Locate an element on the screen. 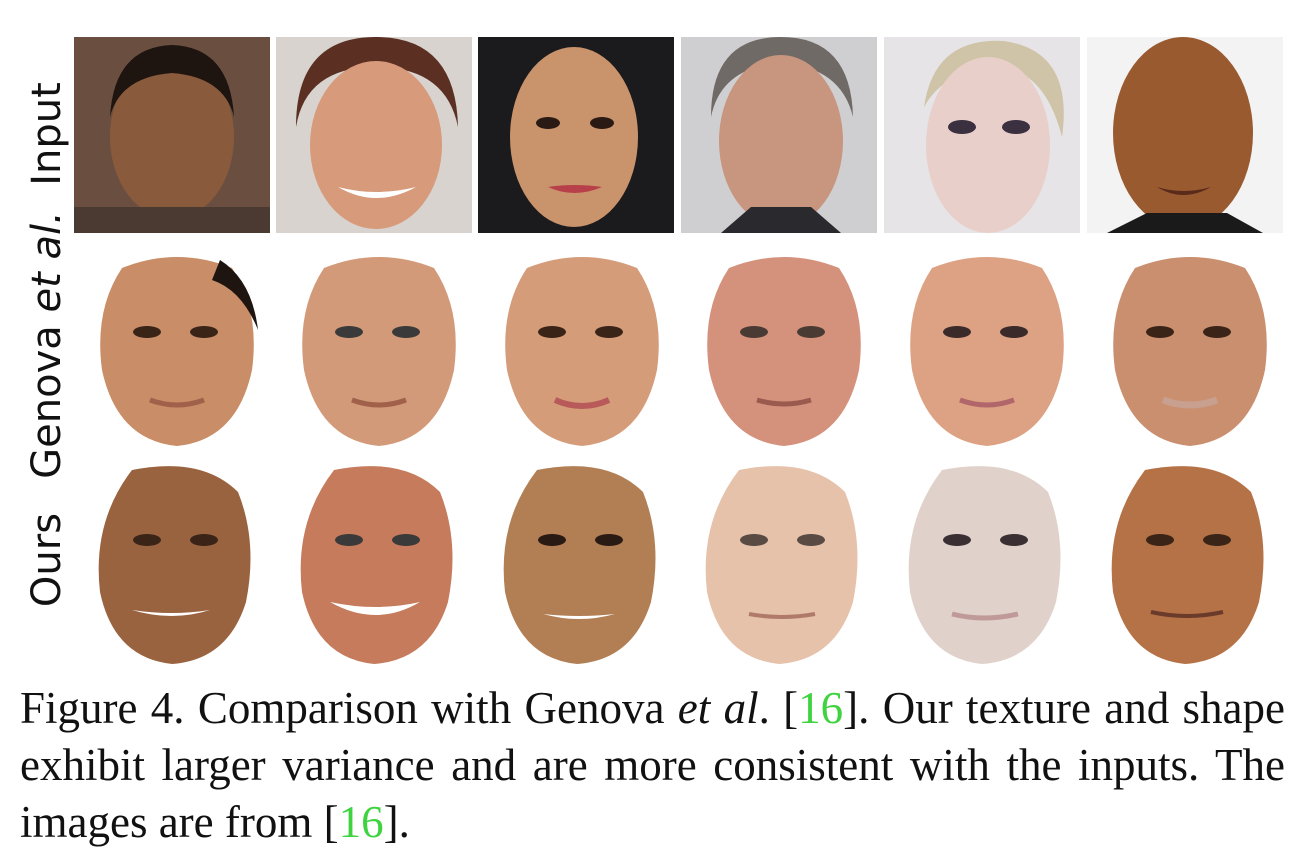 Image resolution: width=1304 pixels, height=868 pixels. citation-link-16: 16 is located at coordinates (821, 708).